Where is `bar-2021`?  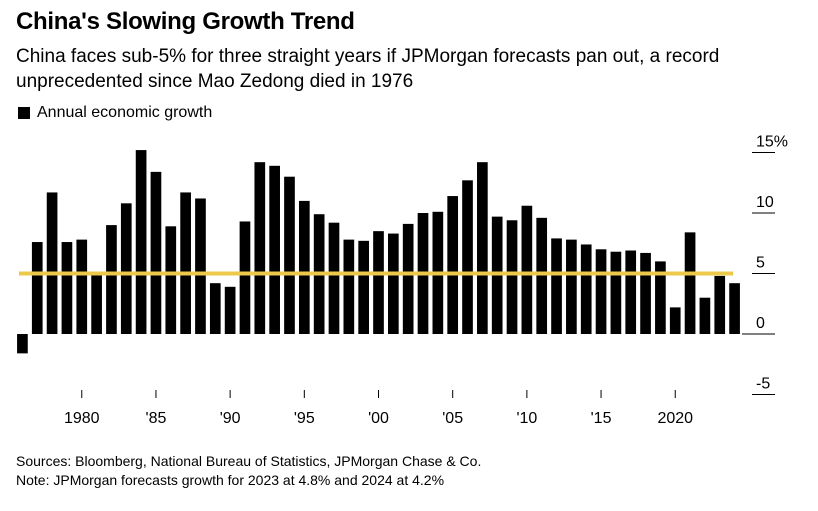
bar-2021 is located at coordinates (690, 283).